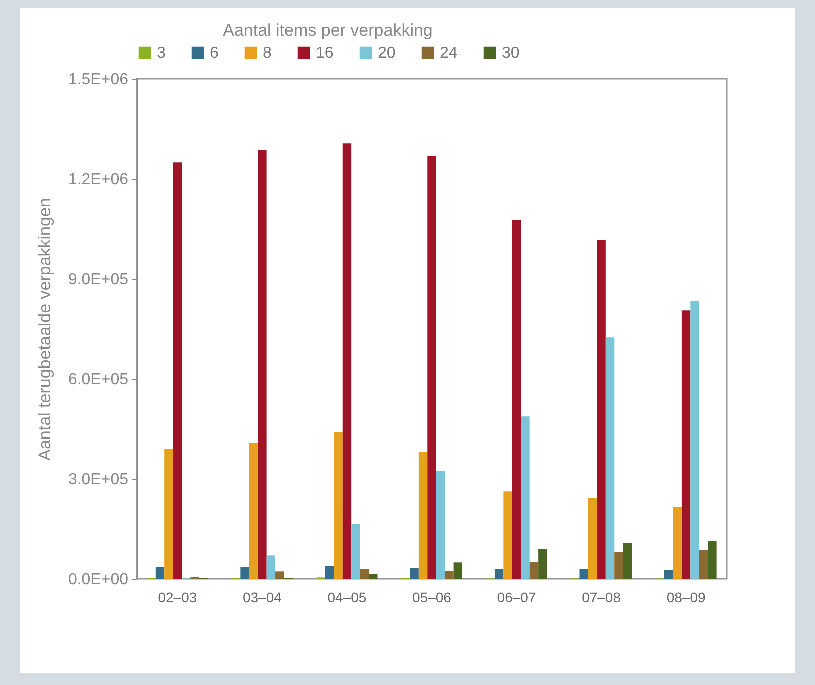 The height and width of the screenshot is (685, 815). I want to click on legend-label: 6, so click(214, 53).